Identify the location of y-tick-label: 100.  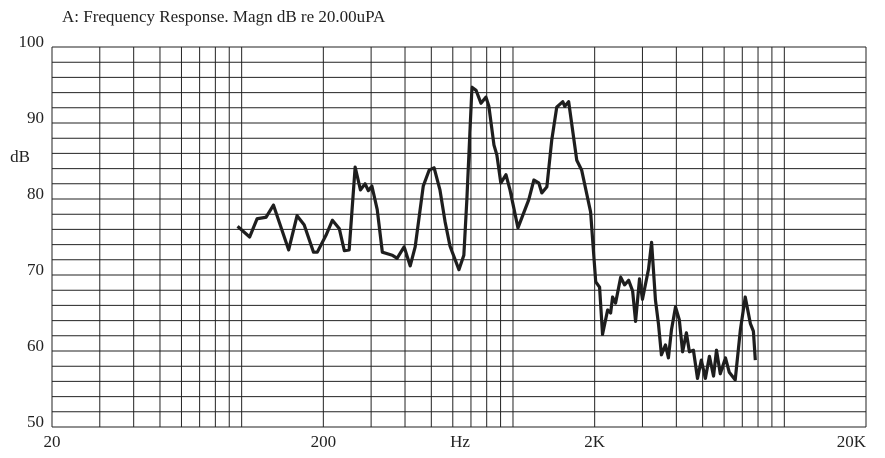
(32, 41).